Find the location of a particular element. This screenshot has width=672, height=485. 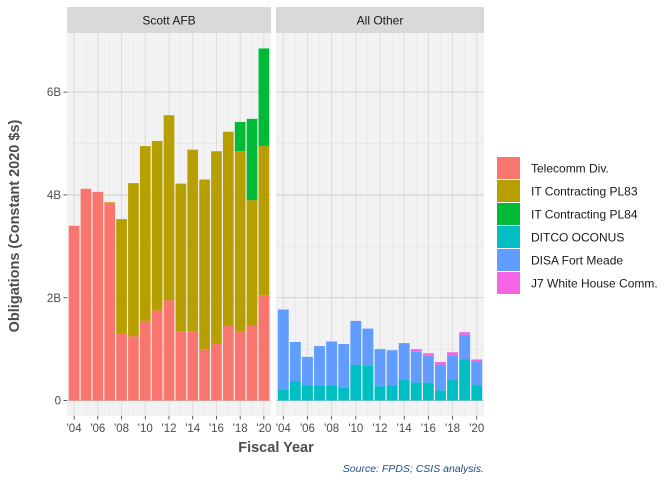

y-tick-label: 2B is located at coordinates (54, 299).